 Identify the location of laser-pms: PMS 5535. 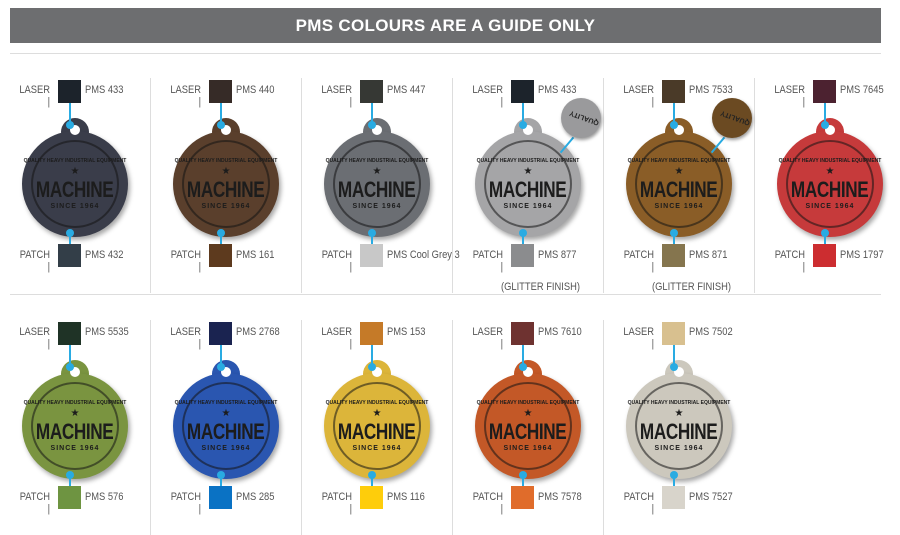
(107, 332).